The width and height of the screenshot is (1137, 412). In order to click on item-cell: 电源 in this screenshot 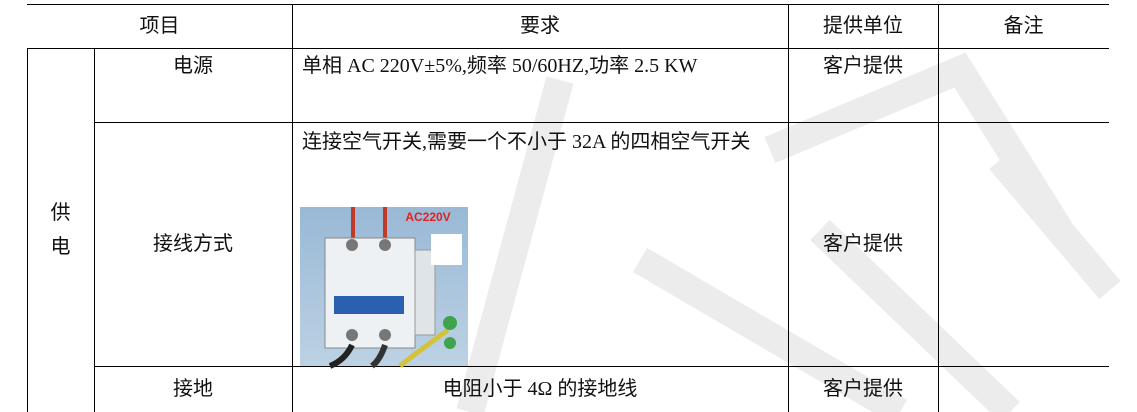, I will do `click(193, 66)`.